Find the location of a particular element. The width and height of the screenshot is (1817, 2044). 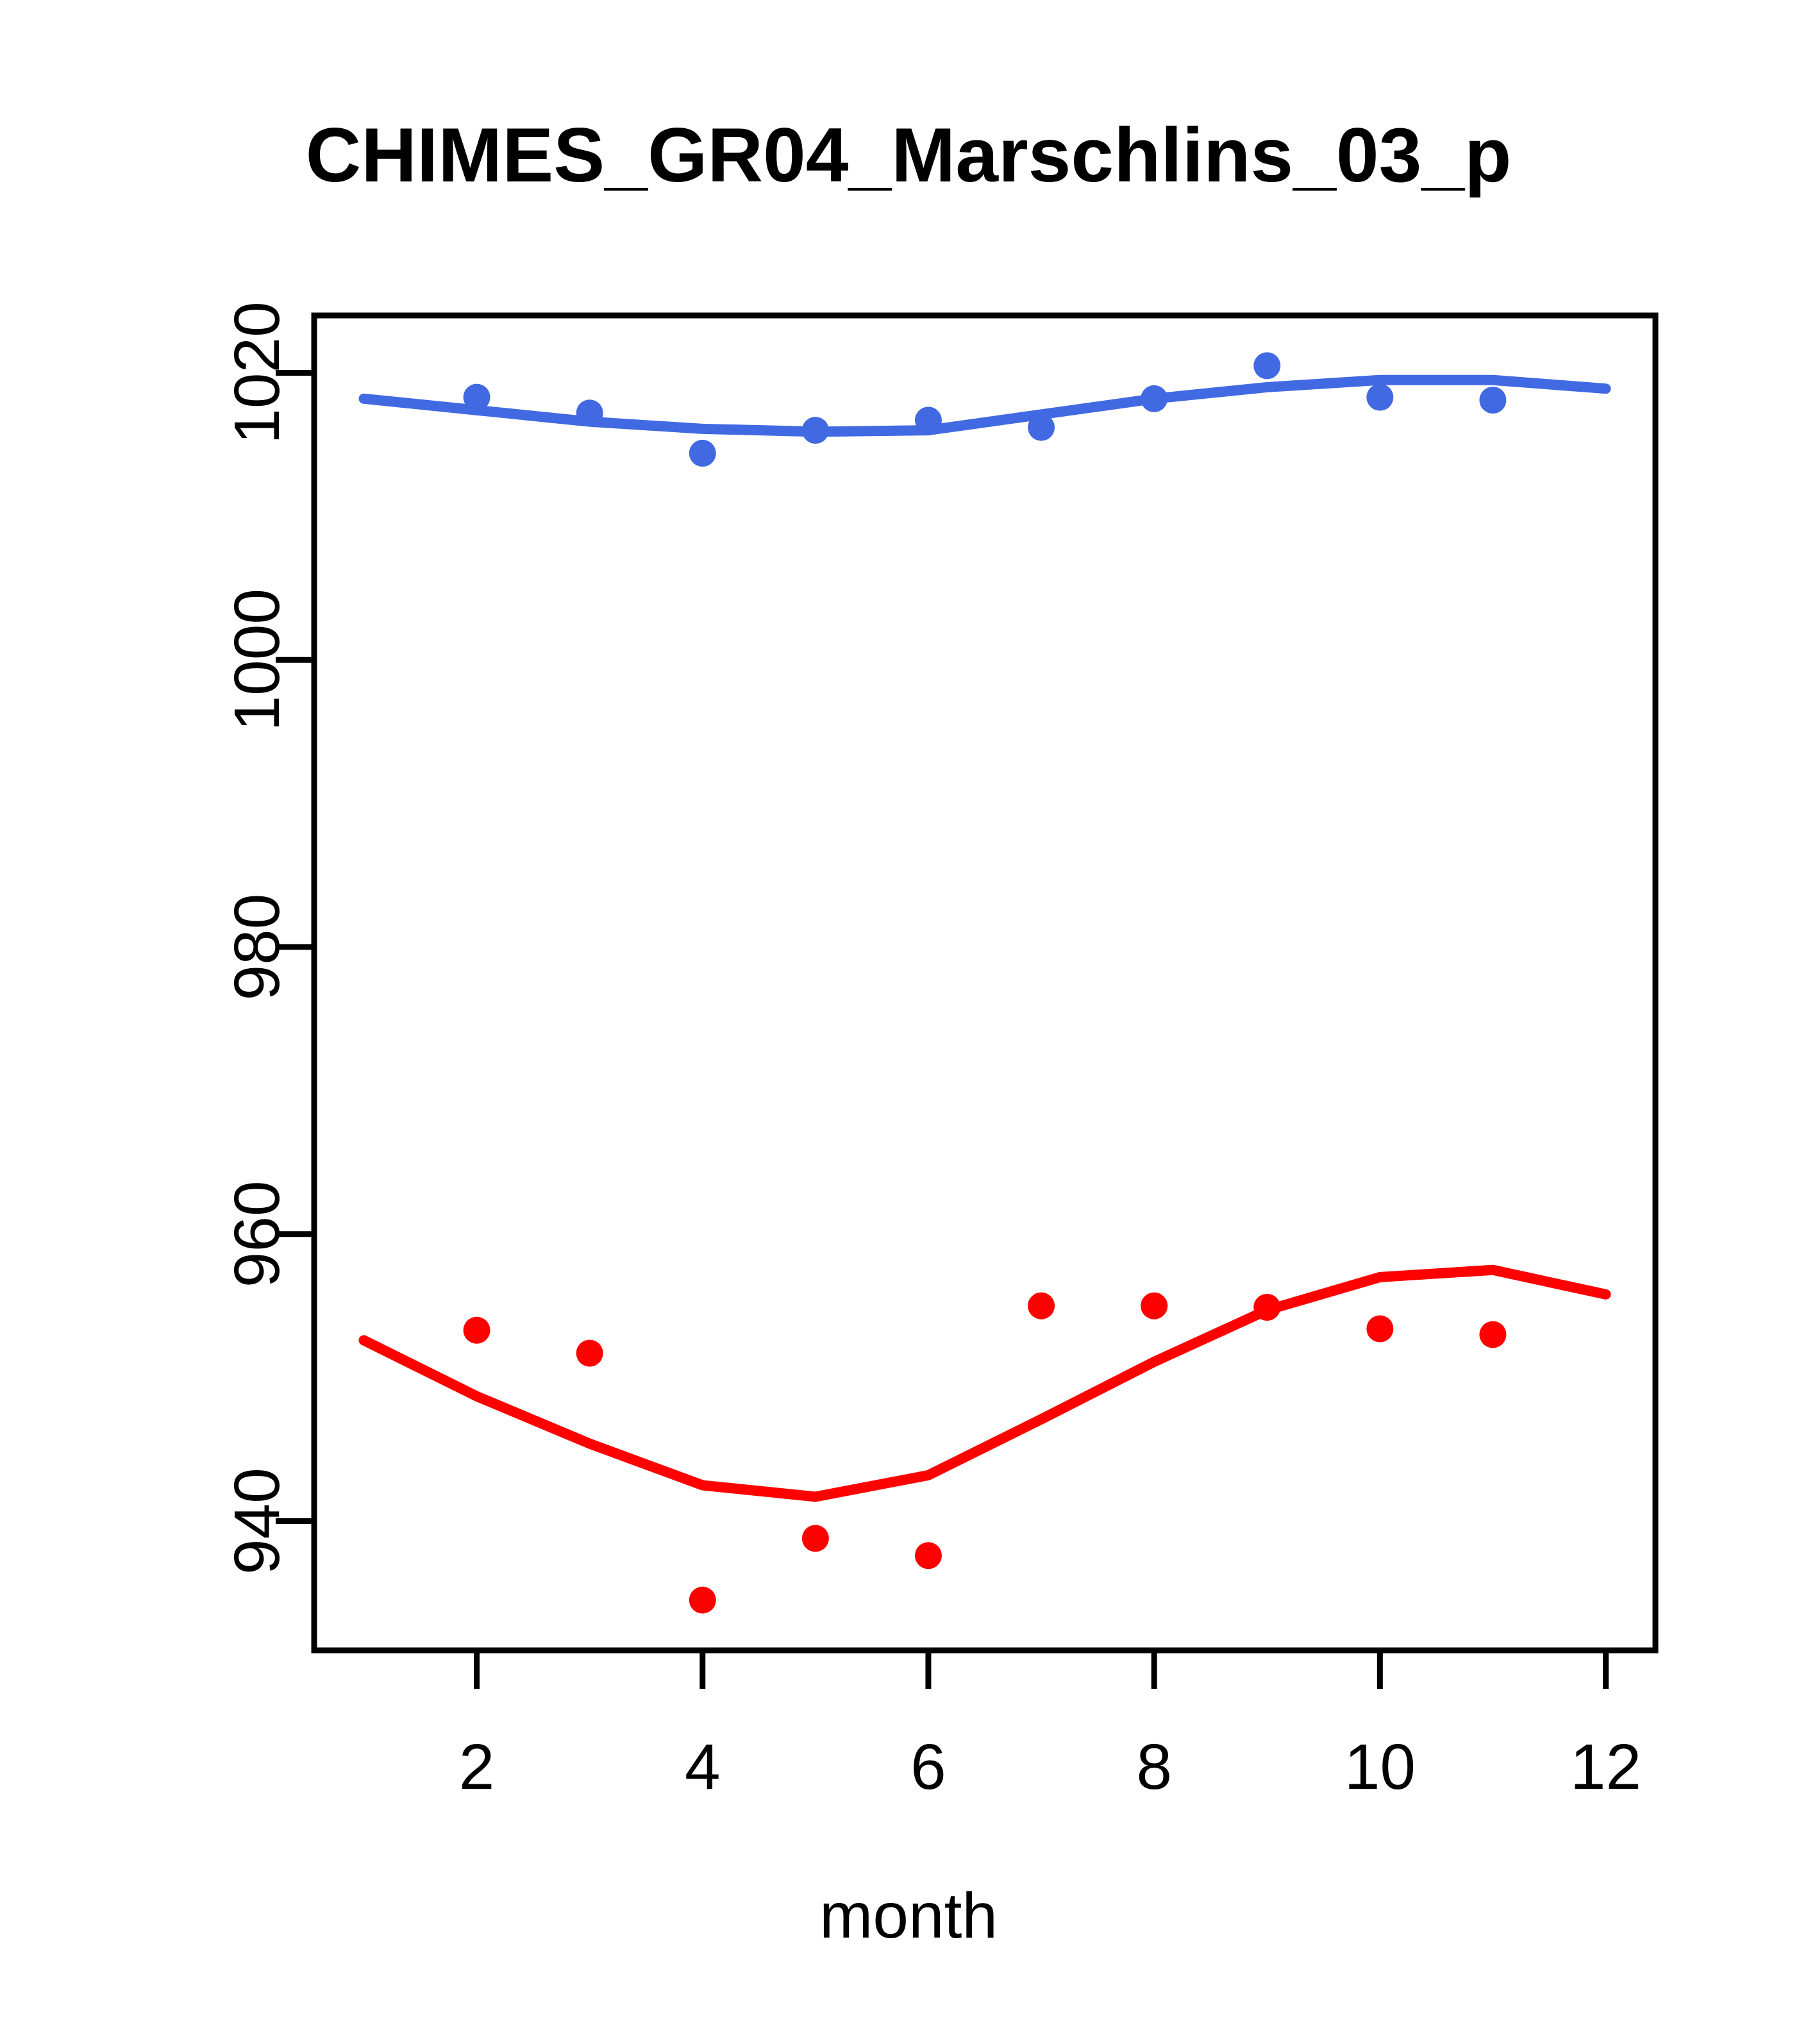

y-tick-label: 980 is located at coordinates (257, 948).